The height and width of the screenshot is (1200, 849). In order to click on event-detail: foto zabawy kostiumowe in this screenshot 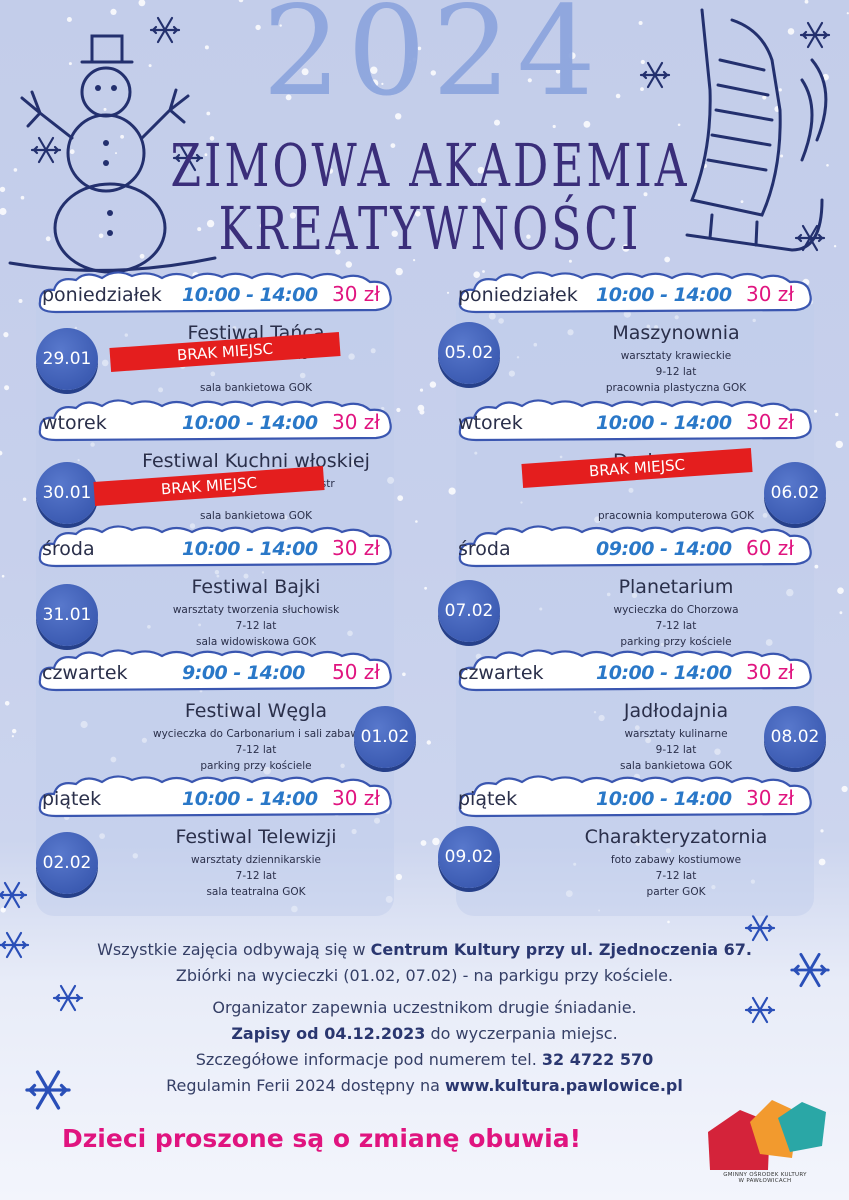, I will do `click(676, 860)`.